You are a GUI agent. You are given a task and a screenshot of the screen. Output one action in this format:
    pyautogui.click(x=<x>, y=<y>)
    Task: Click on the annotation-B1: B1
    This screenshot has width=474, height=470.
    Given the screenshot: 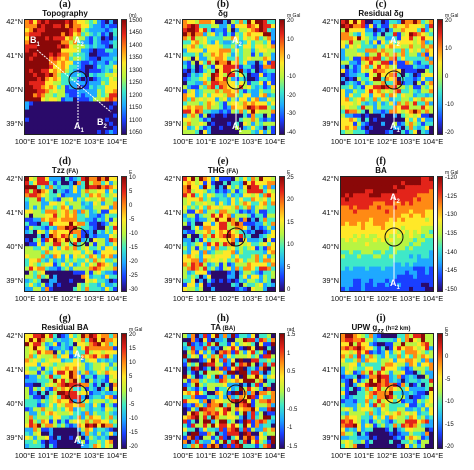 What is the action you would take?
    pyautogui.click(x=35, y=43)
    